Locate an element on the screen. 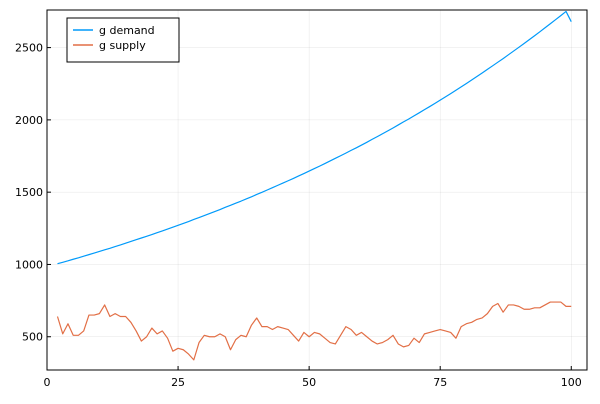 The width and height of the screenshot is (600, 404). y-tick-label: 2000 is located at coordinates (29, 120).